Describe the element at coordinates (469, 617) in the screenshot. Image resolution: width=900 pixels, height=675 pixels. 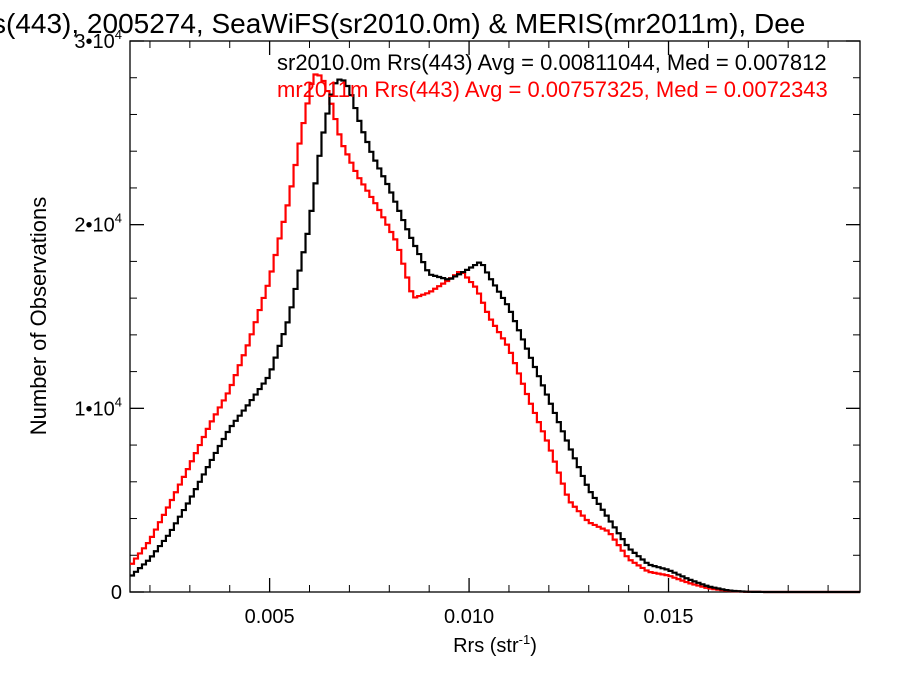
I see `x-tick-label-1: 0.010` at that location.